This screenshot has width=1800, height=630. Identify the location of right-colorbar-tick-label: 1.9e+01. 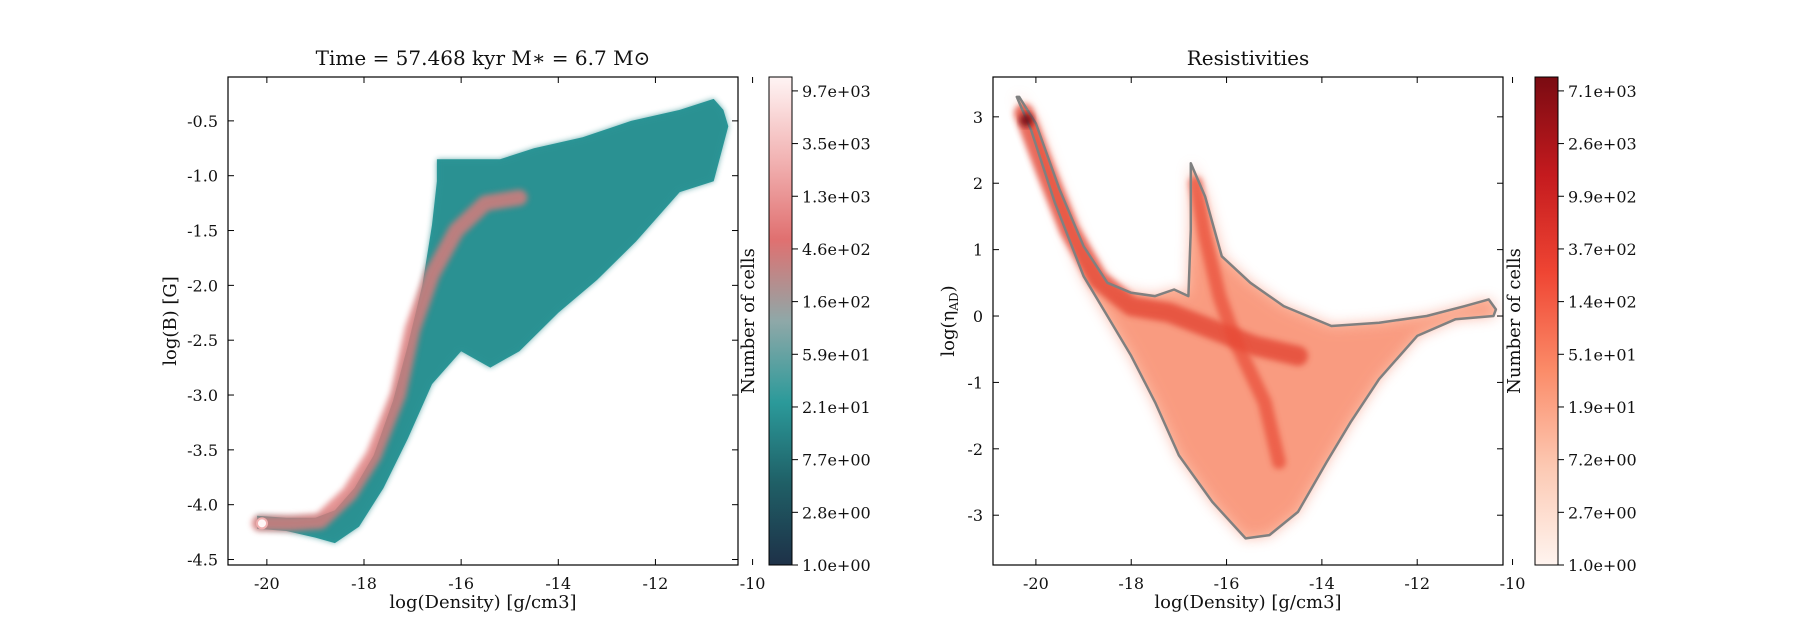
(1602, 407).